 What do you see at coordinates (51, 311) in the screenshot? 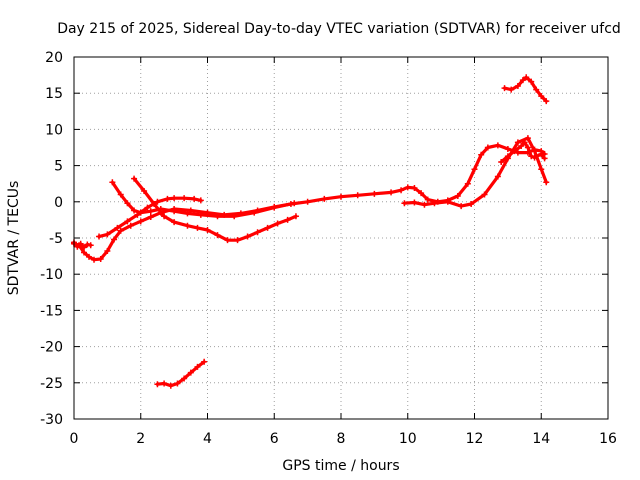
I see `y-tick-label: -15` at bounding box center [51, 311].